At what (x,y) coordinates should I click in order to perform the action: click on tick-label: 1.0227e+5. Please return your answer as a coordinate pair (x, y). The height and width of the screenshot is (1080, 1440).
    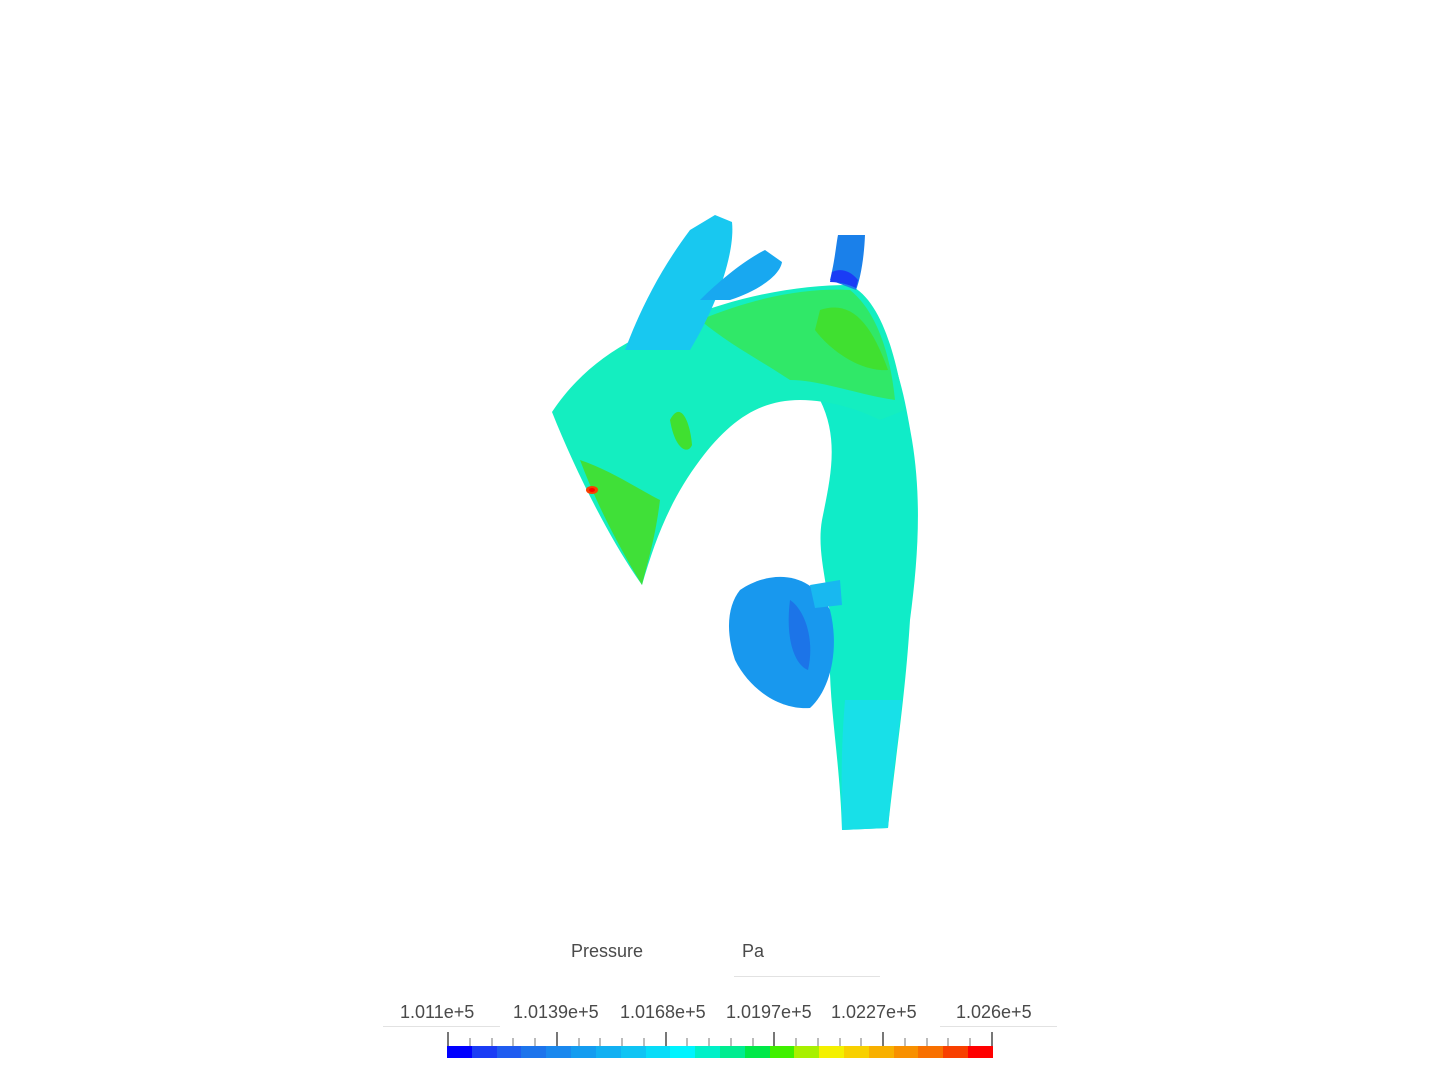
    Looking at the image, I should click on (874, 1012).